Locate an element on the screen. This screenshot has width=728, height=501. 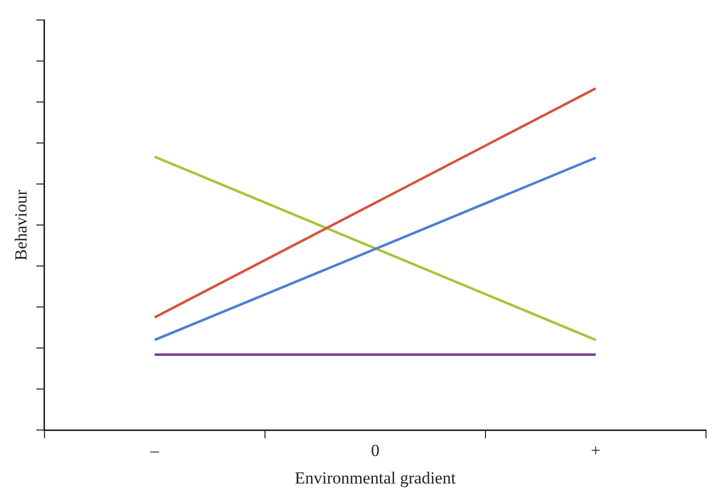
x-tick-label: 0 is located at coordinates (375, 450).